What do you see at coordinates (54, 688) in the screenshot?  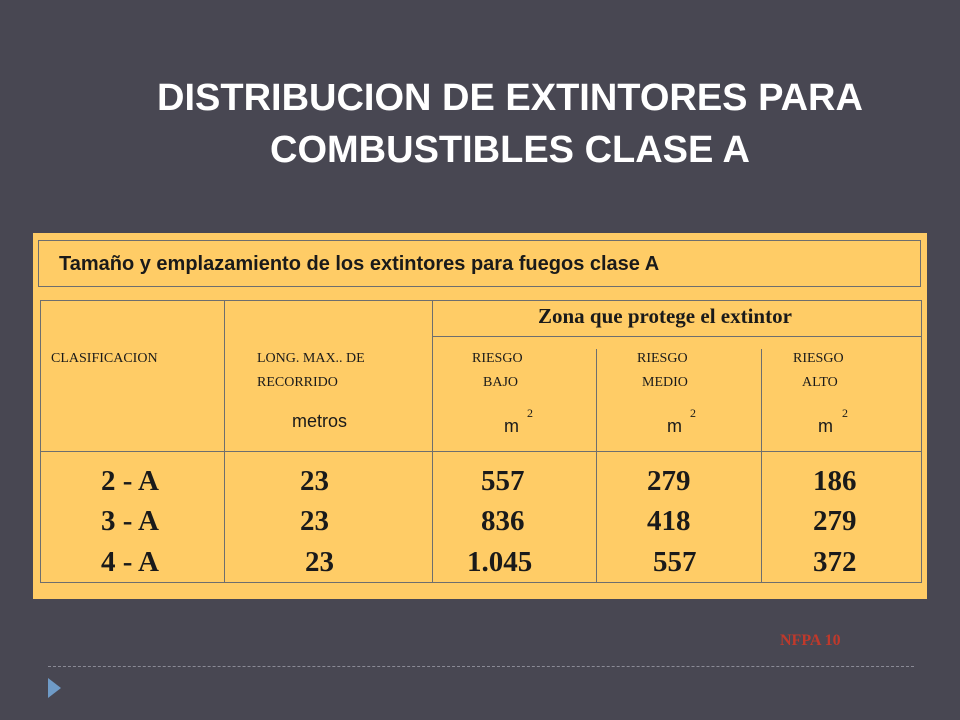 I see `triangle-bullet-icon` at bounding box center [54, 688].